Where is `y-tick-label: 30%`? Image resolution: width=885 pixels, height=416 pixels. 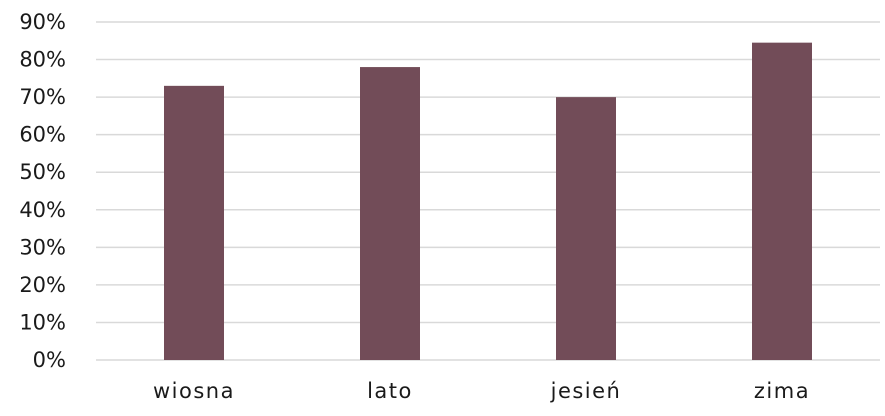
y-tick-label: 30% is located at coordinates (42, 247).